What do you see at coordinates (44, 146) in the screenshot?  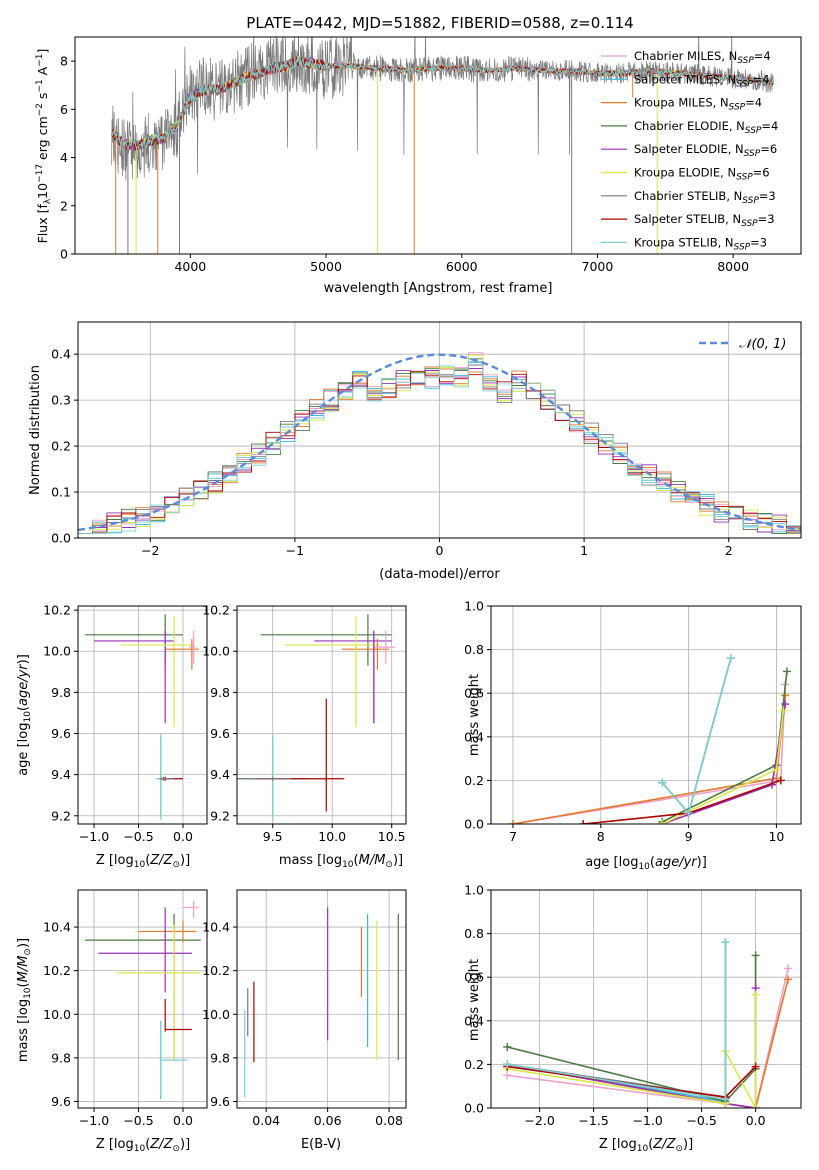 I see `y-axis-label: Flux [fλ10−17 erg cm−2 s−1 A−1]` at bounding box center [44, 146].